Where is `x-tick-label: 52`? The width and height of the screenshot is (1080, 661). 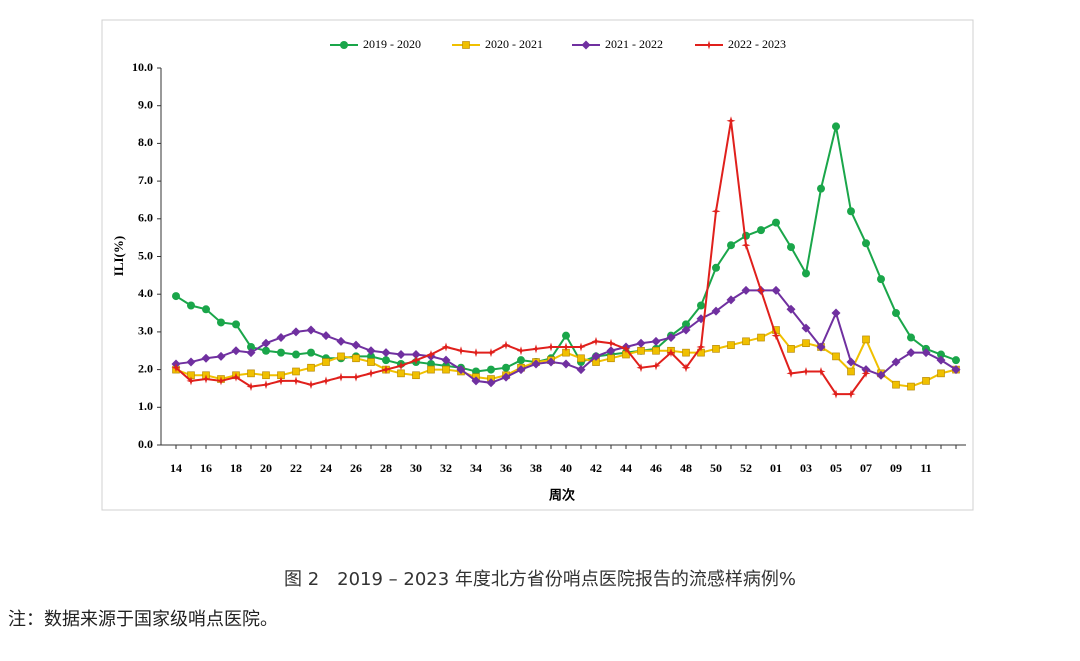
x-tick-label: 52 is located at coordinates (746, 468).